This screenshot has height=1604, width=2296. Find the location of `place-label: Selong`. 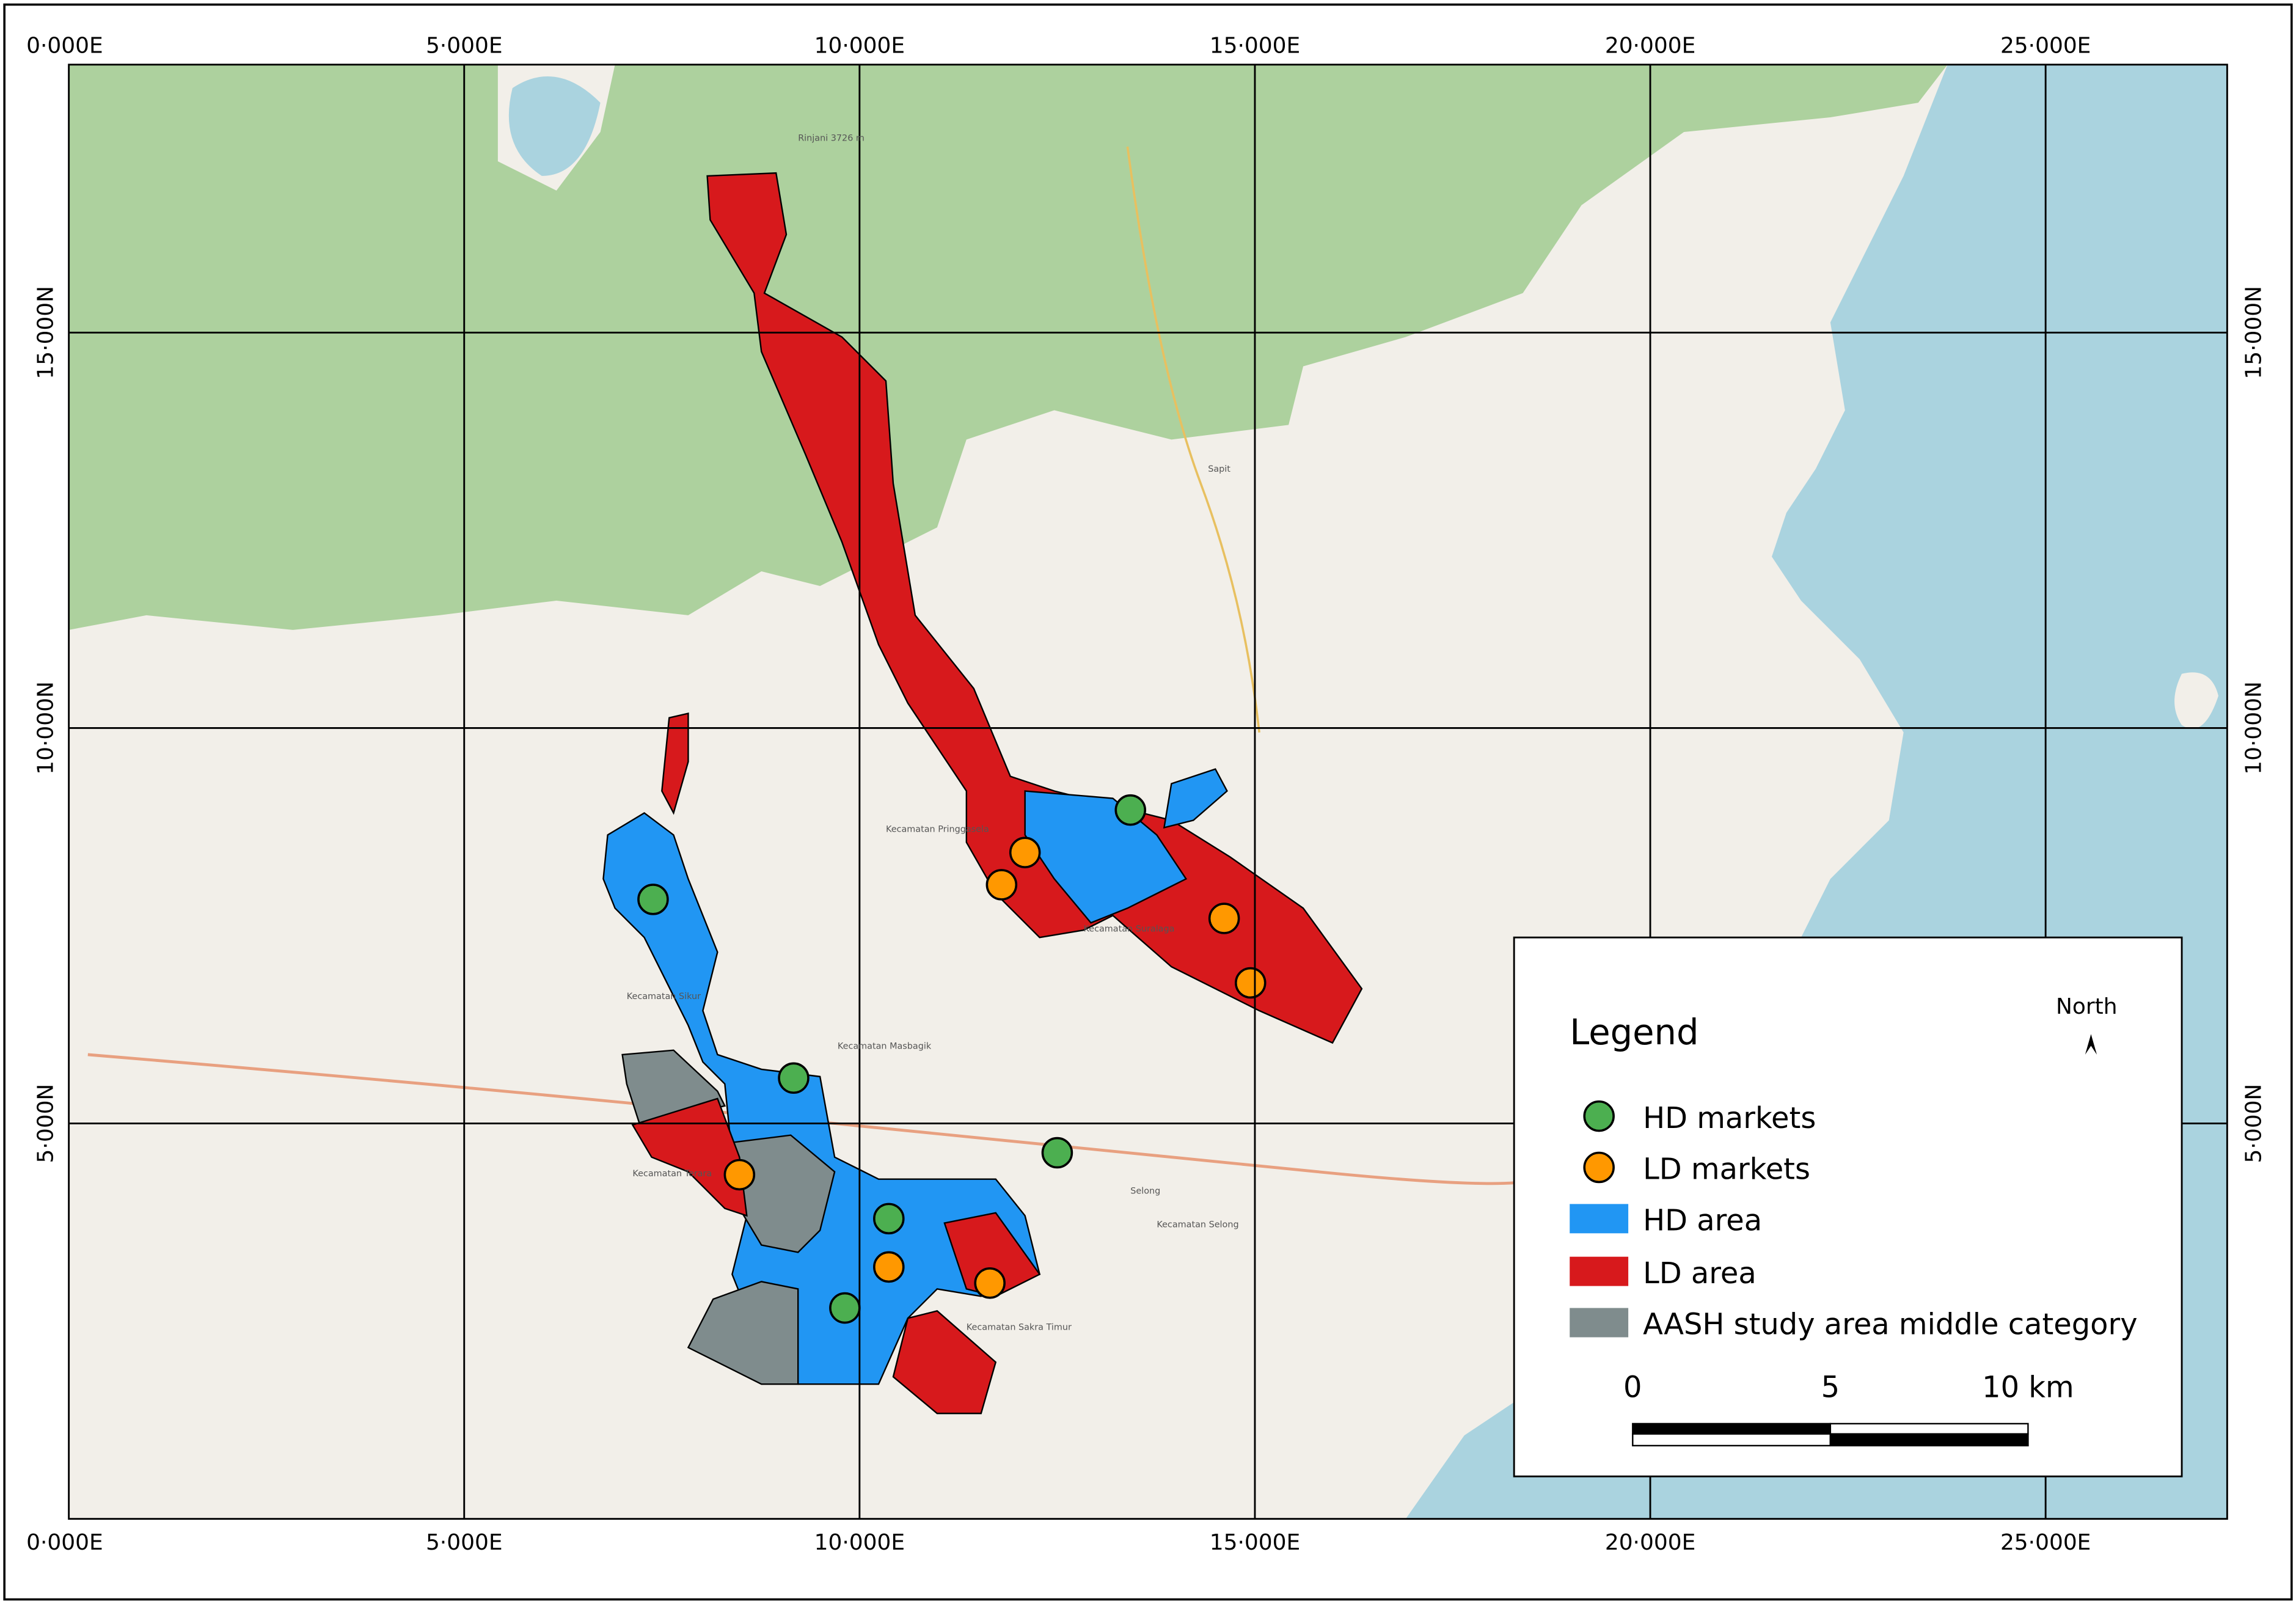

place-label: Selong is located at coordinates (1145, 1191).